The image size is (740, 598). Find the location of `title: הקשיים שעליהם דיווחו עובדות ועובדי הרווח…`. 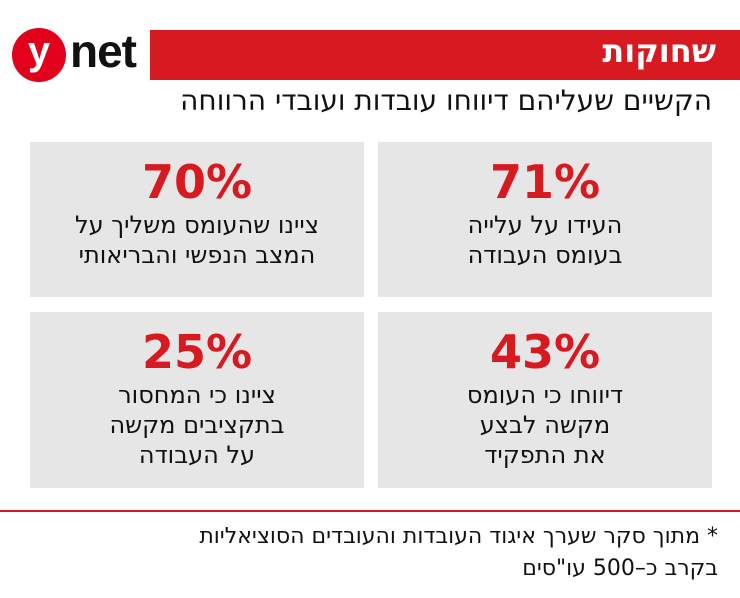

title: הקשיים שעליהם דיווחו עובדות ועובדי הרווח… is located at coordinates (446, 100).